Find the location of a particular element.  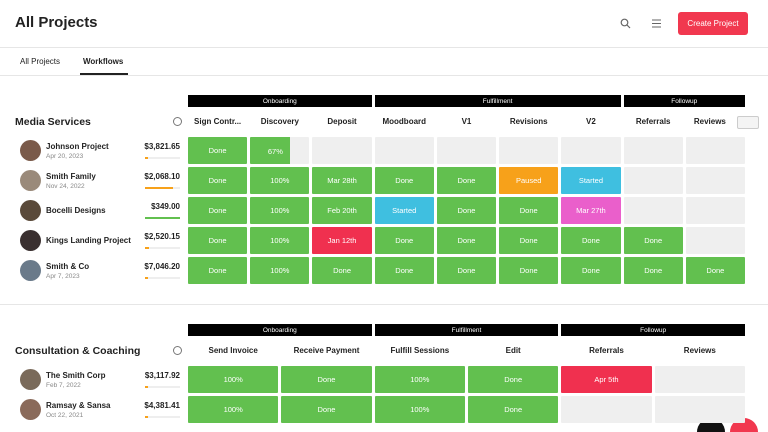

column-header: V2 is located at coordinates (591, 121).